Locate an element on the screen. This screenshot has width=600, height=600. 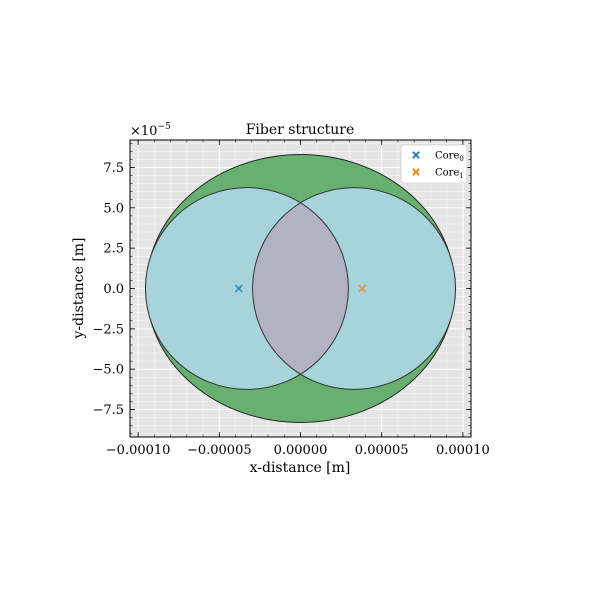
y-tick-label: −7.5 is located at coordinates (108, 410).